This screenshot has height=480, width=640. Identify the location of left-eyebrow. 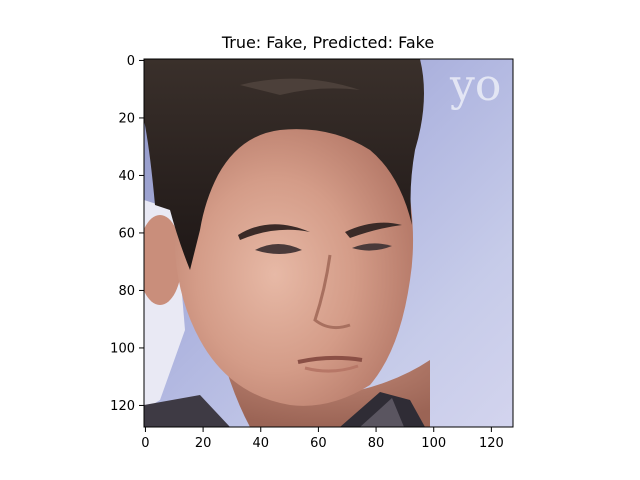
(274, 232).